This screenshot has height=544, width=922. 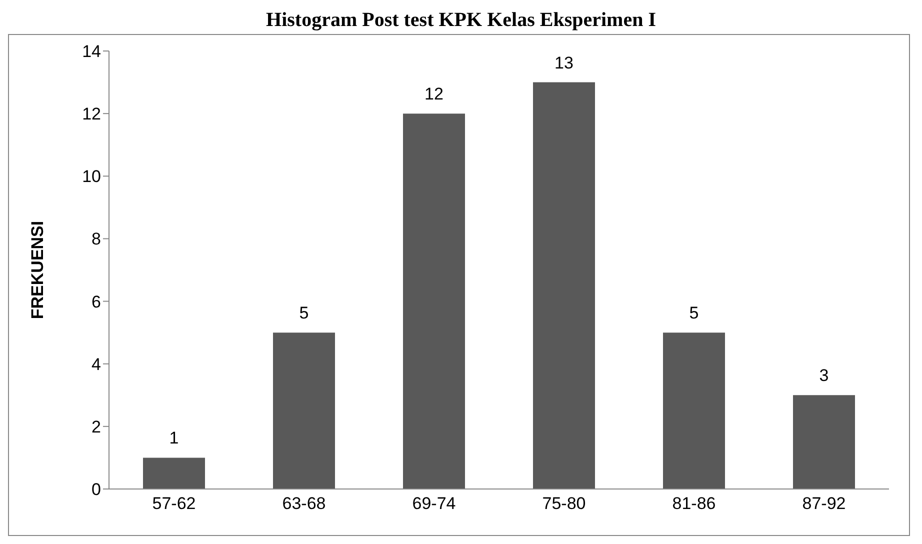 I want to click on y-tick-label: 10, so click(x=91, y=176).